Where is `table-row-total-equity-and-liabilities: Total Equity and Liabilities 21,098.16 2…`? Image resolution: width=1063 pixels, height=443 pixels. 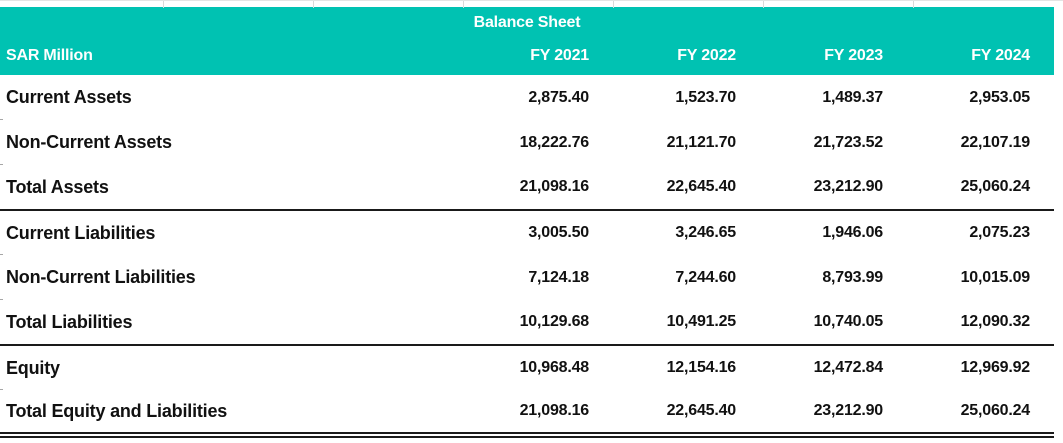 table-row-total-equity-and-liabilities: Total Equity and Liabilities 21,098.16 2… is located at coordinates (527, 413).